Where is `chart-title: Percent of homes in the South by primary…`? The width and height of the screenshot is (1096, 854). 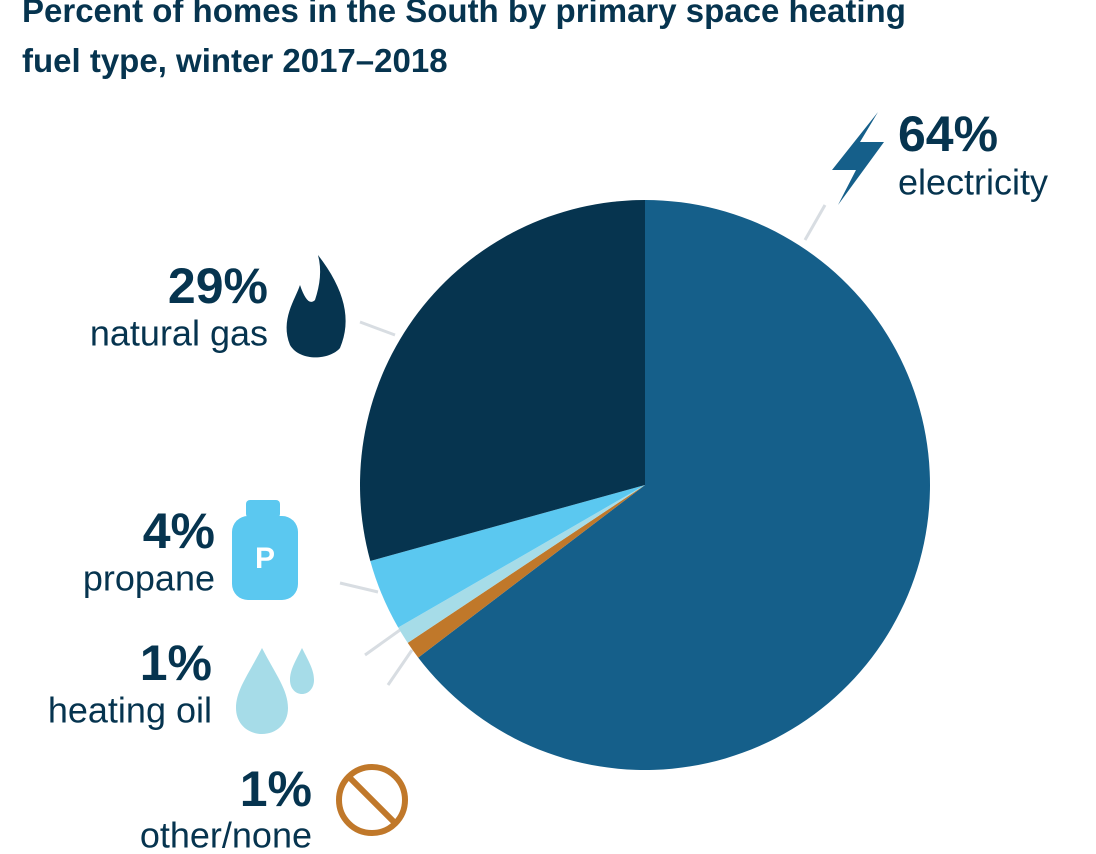
chart-title: Percent of homes in the South by primary… is located at coordinates (464, 39).